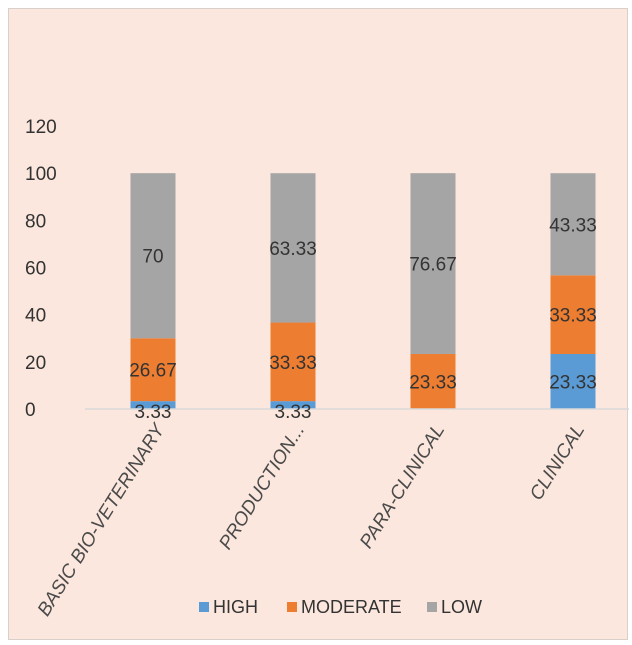 This screenshot has height=645, width=632. I want to click on legend-label: LOW, so click(461, 607).